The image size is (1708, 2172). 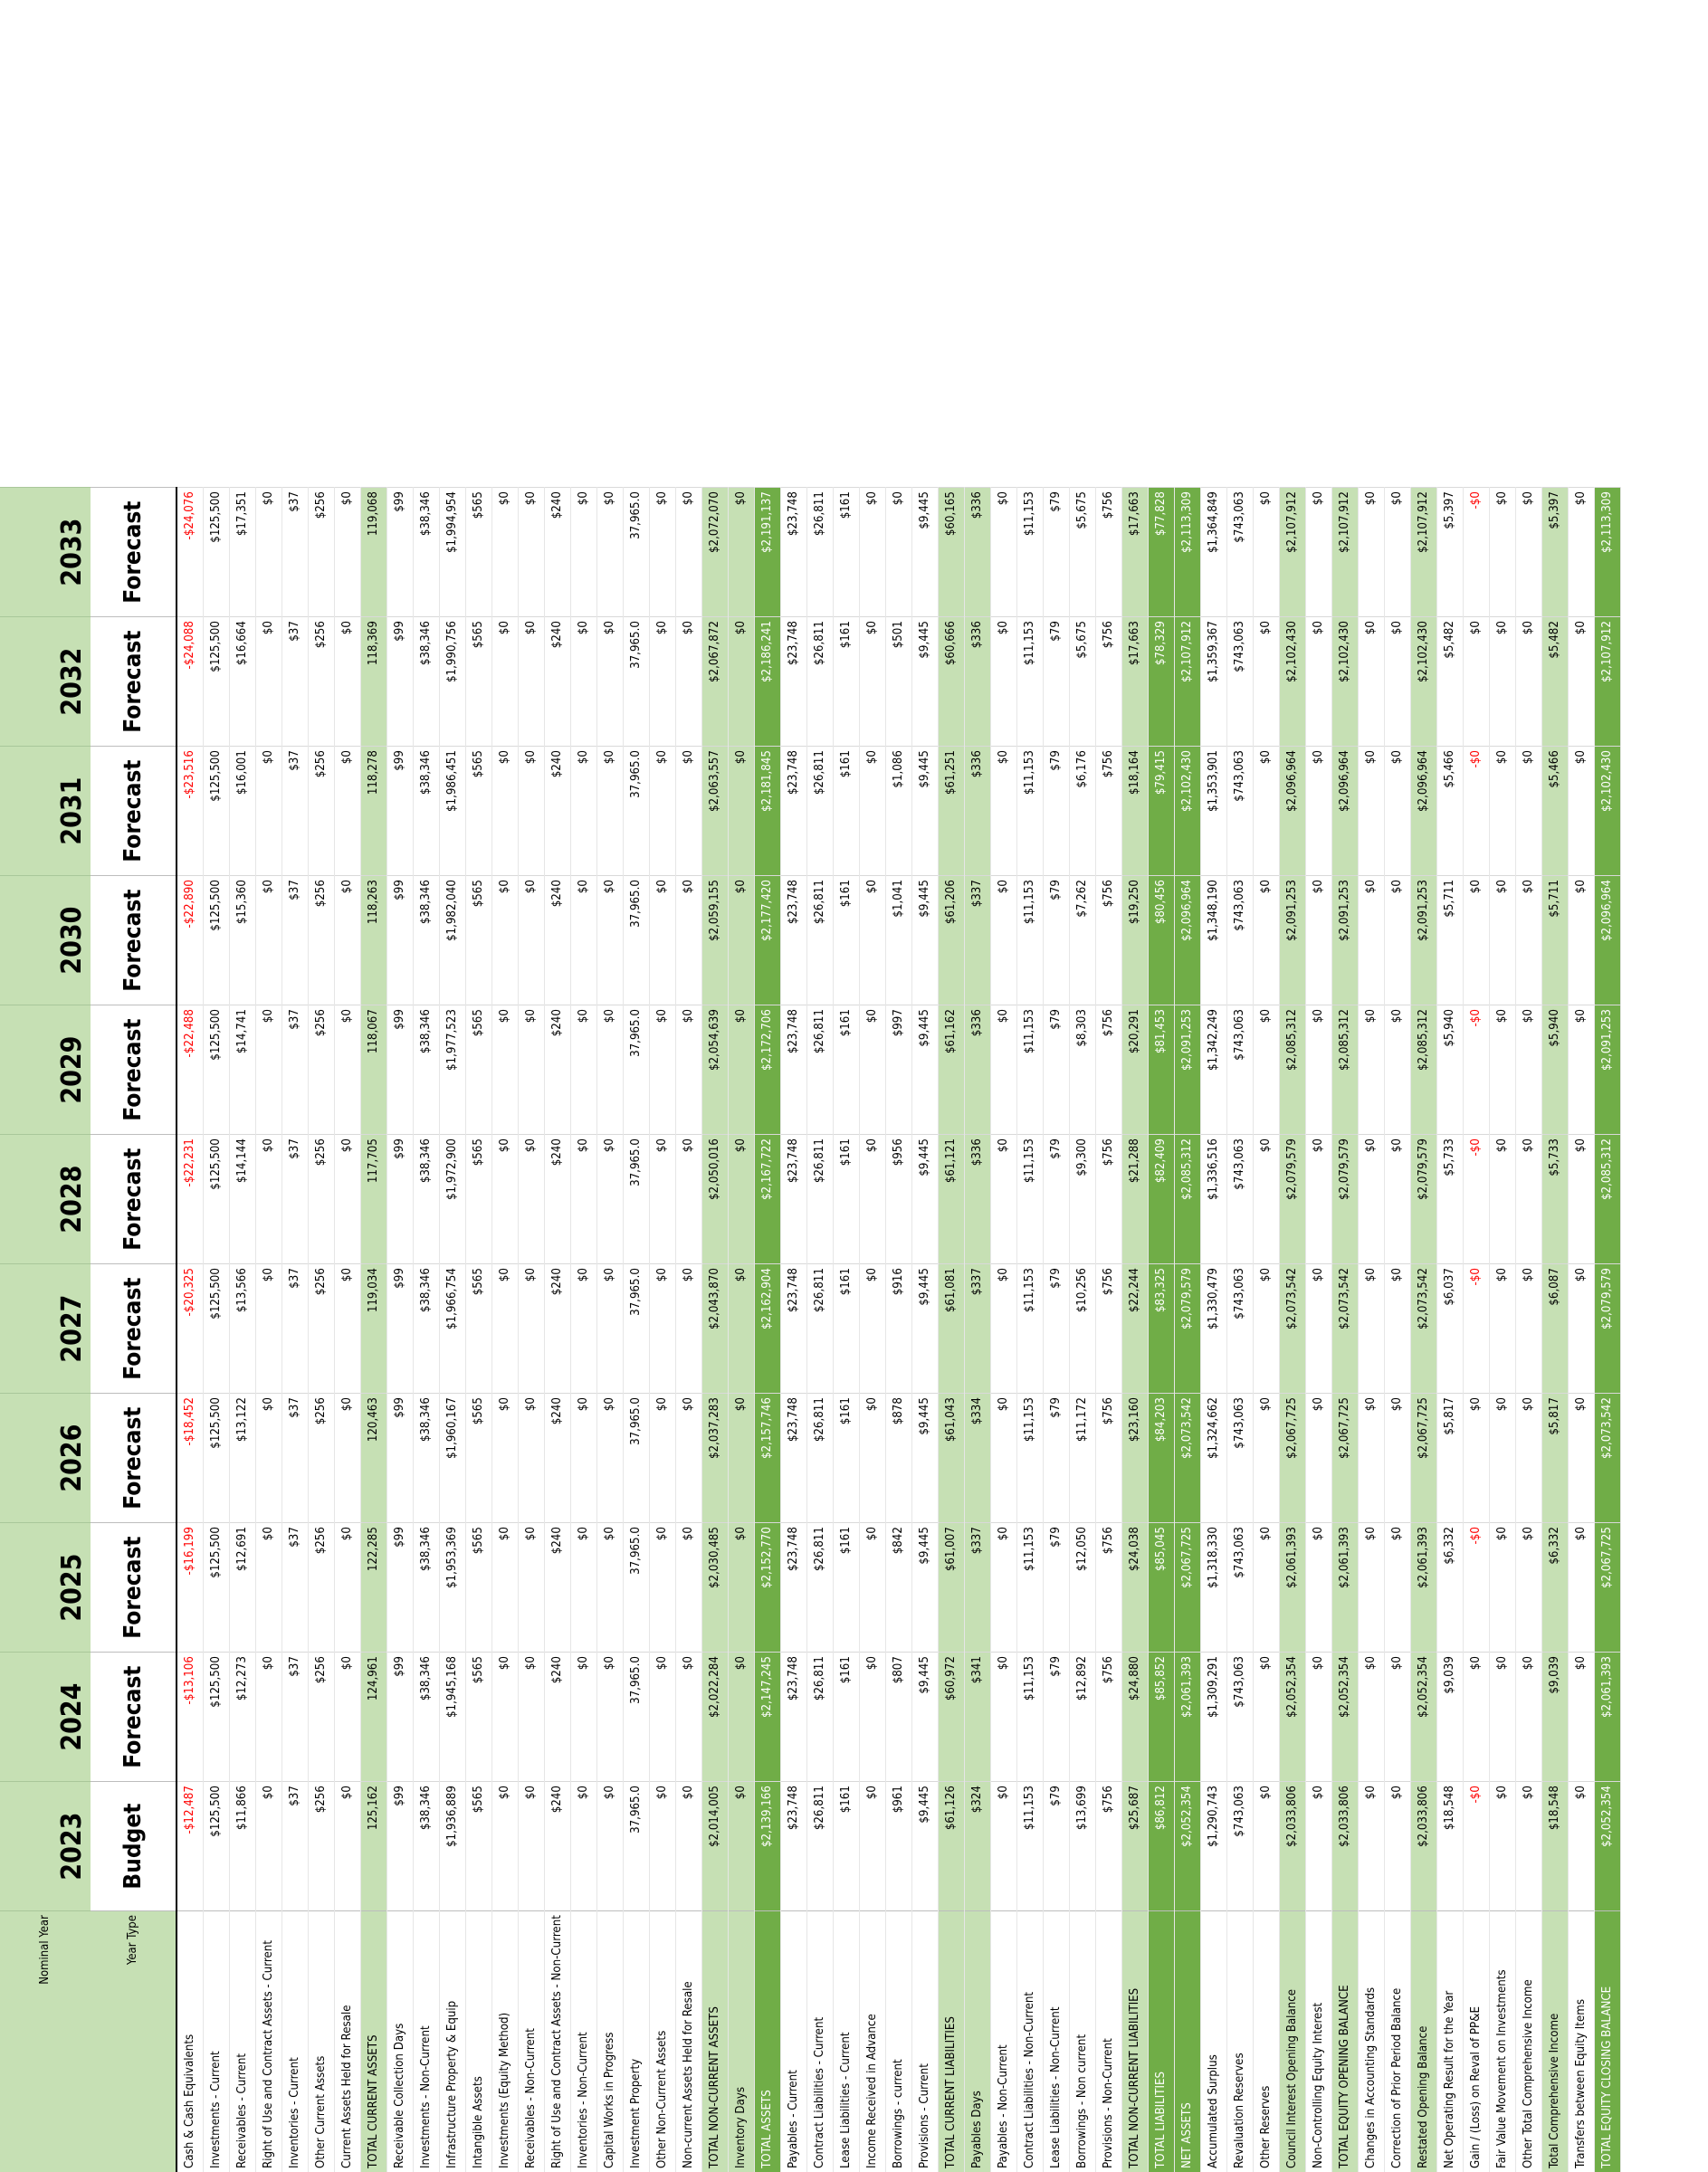 I want to click on value-cell: $11,153, so click(x=1030, y=1717).